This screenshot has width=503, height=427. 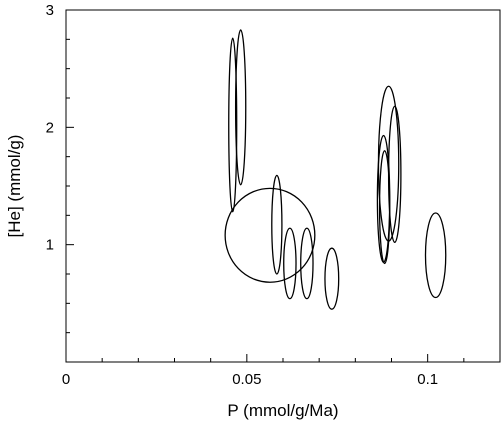 I want to click on y-tick-label: 3, so click(x=50, y=10).